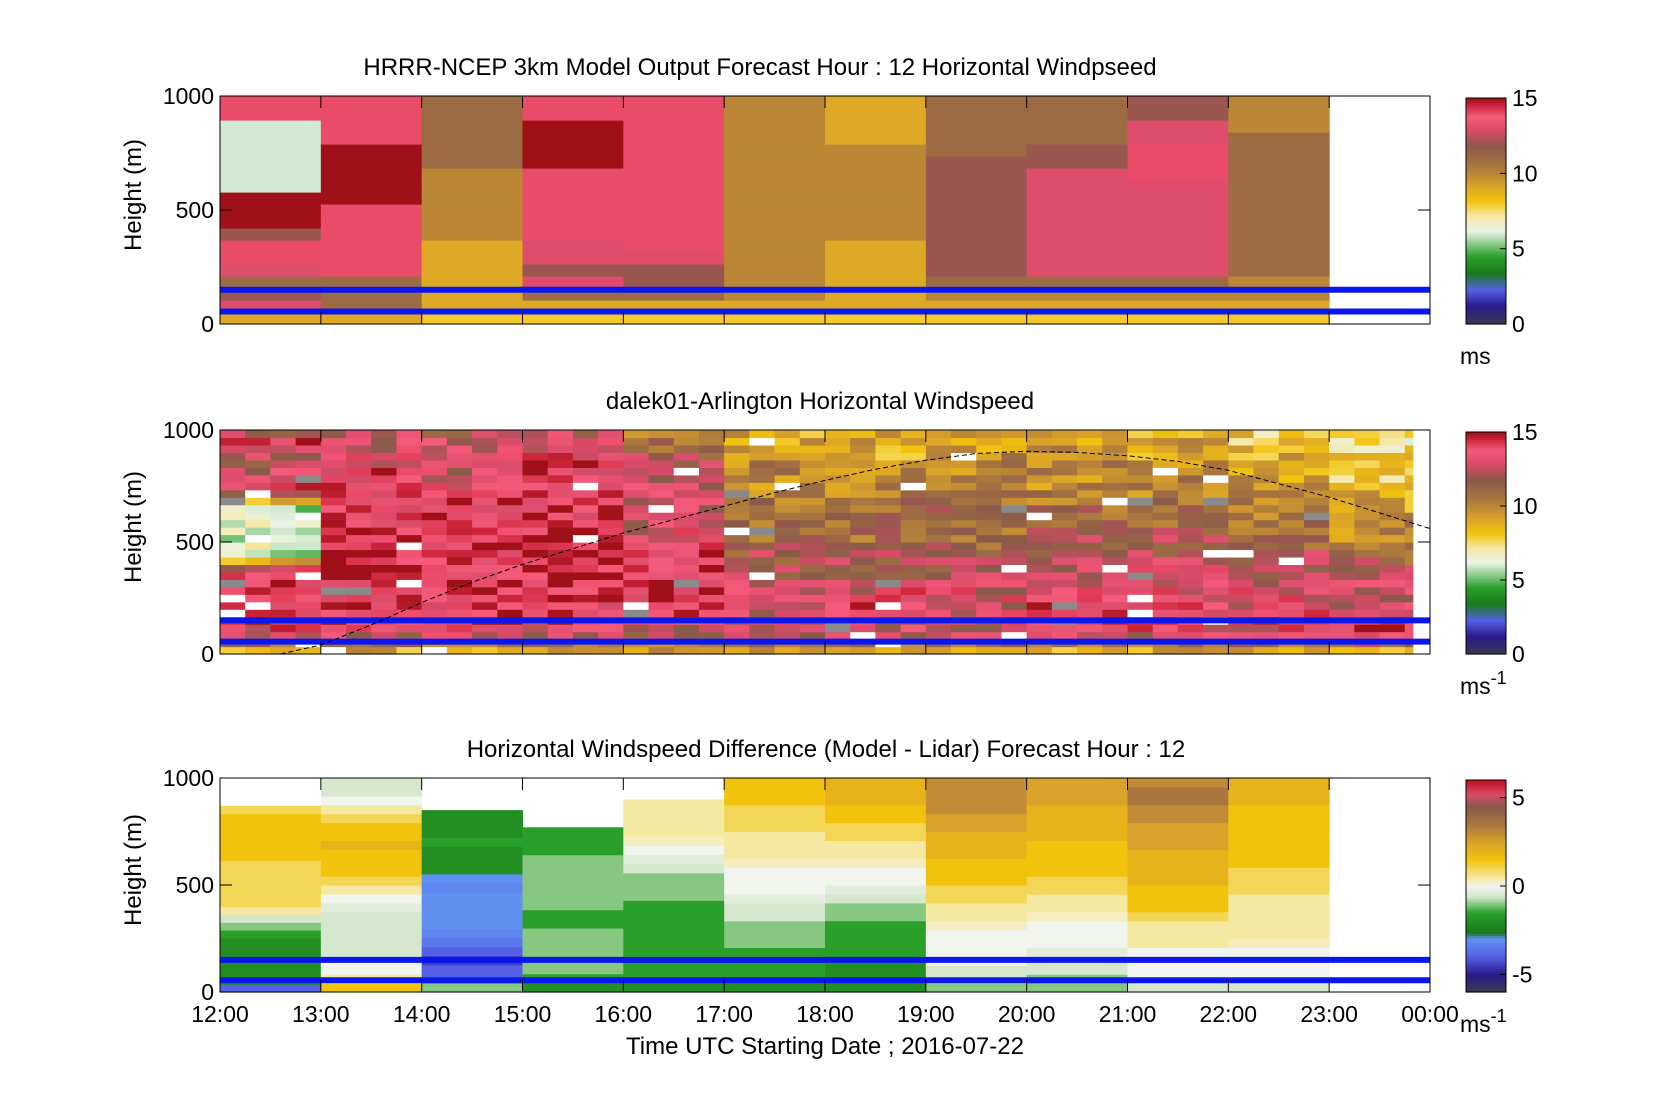 The width and height of the screenshot is (1680, 1102). Describe the element at coordinates (1483, 683) in the screenshot. I see `colorbar-unit: ms-1` at that location.